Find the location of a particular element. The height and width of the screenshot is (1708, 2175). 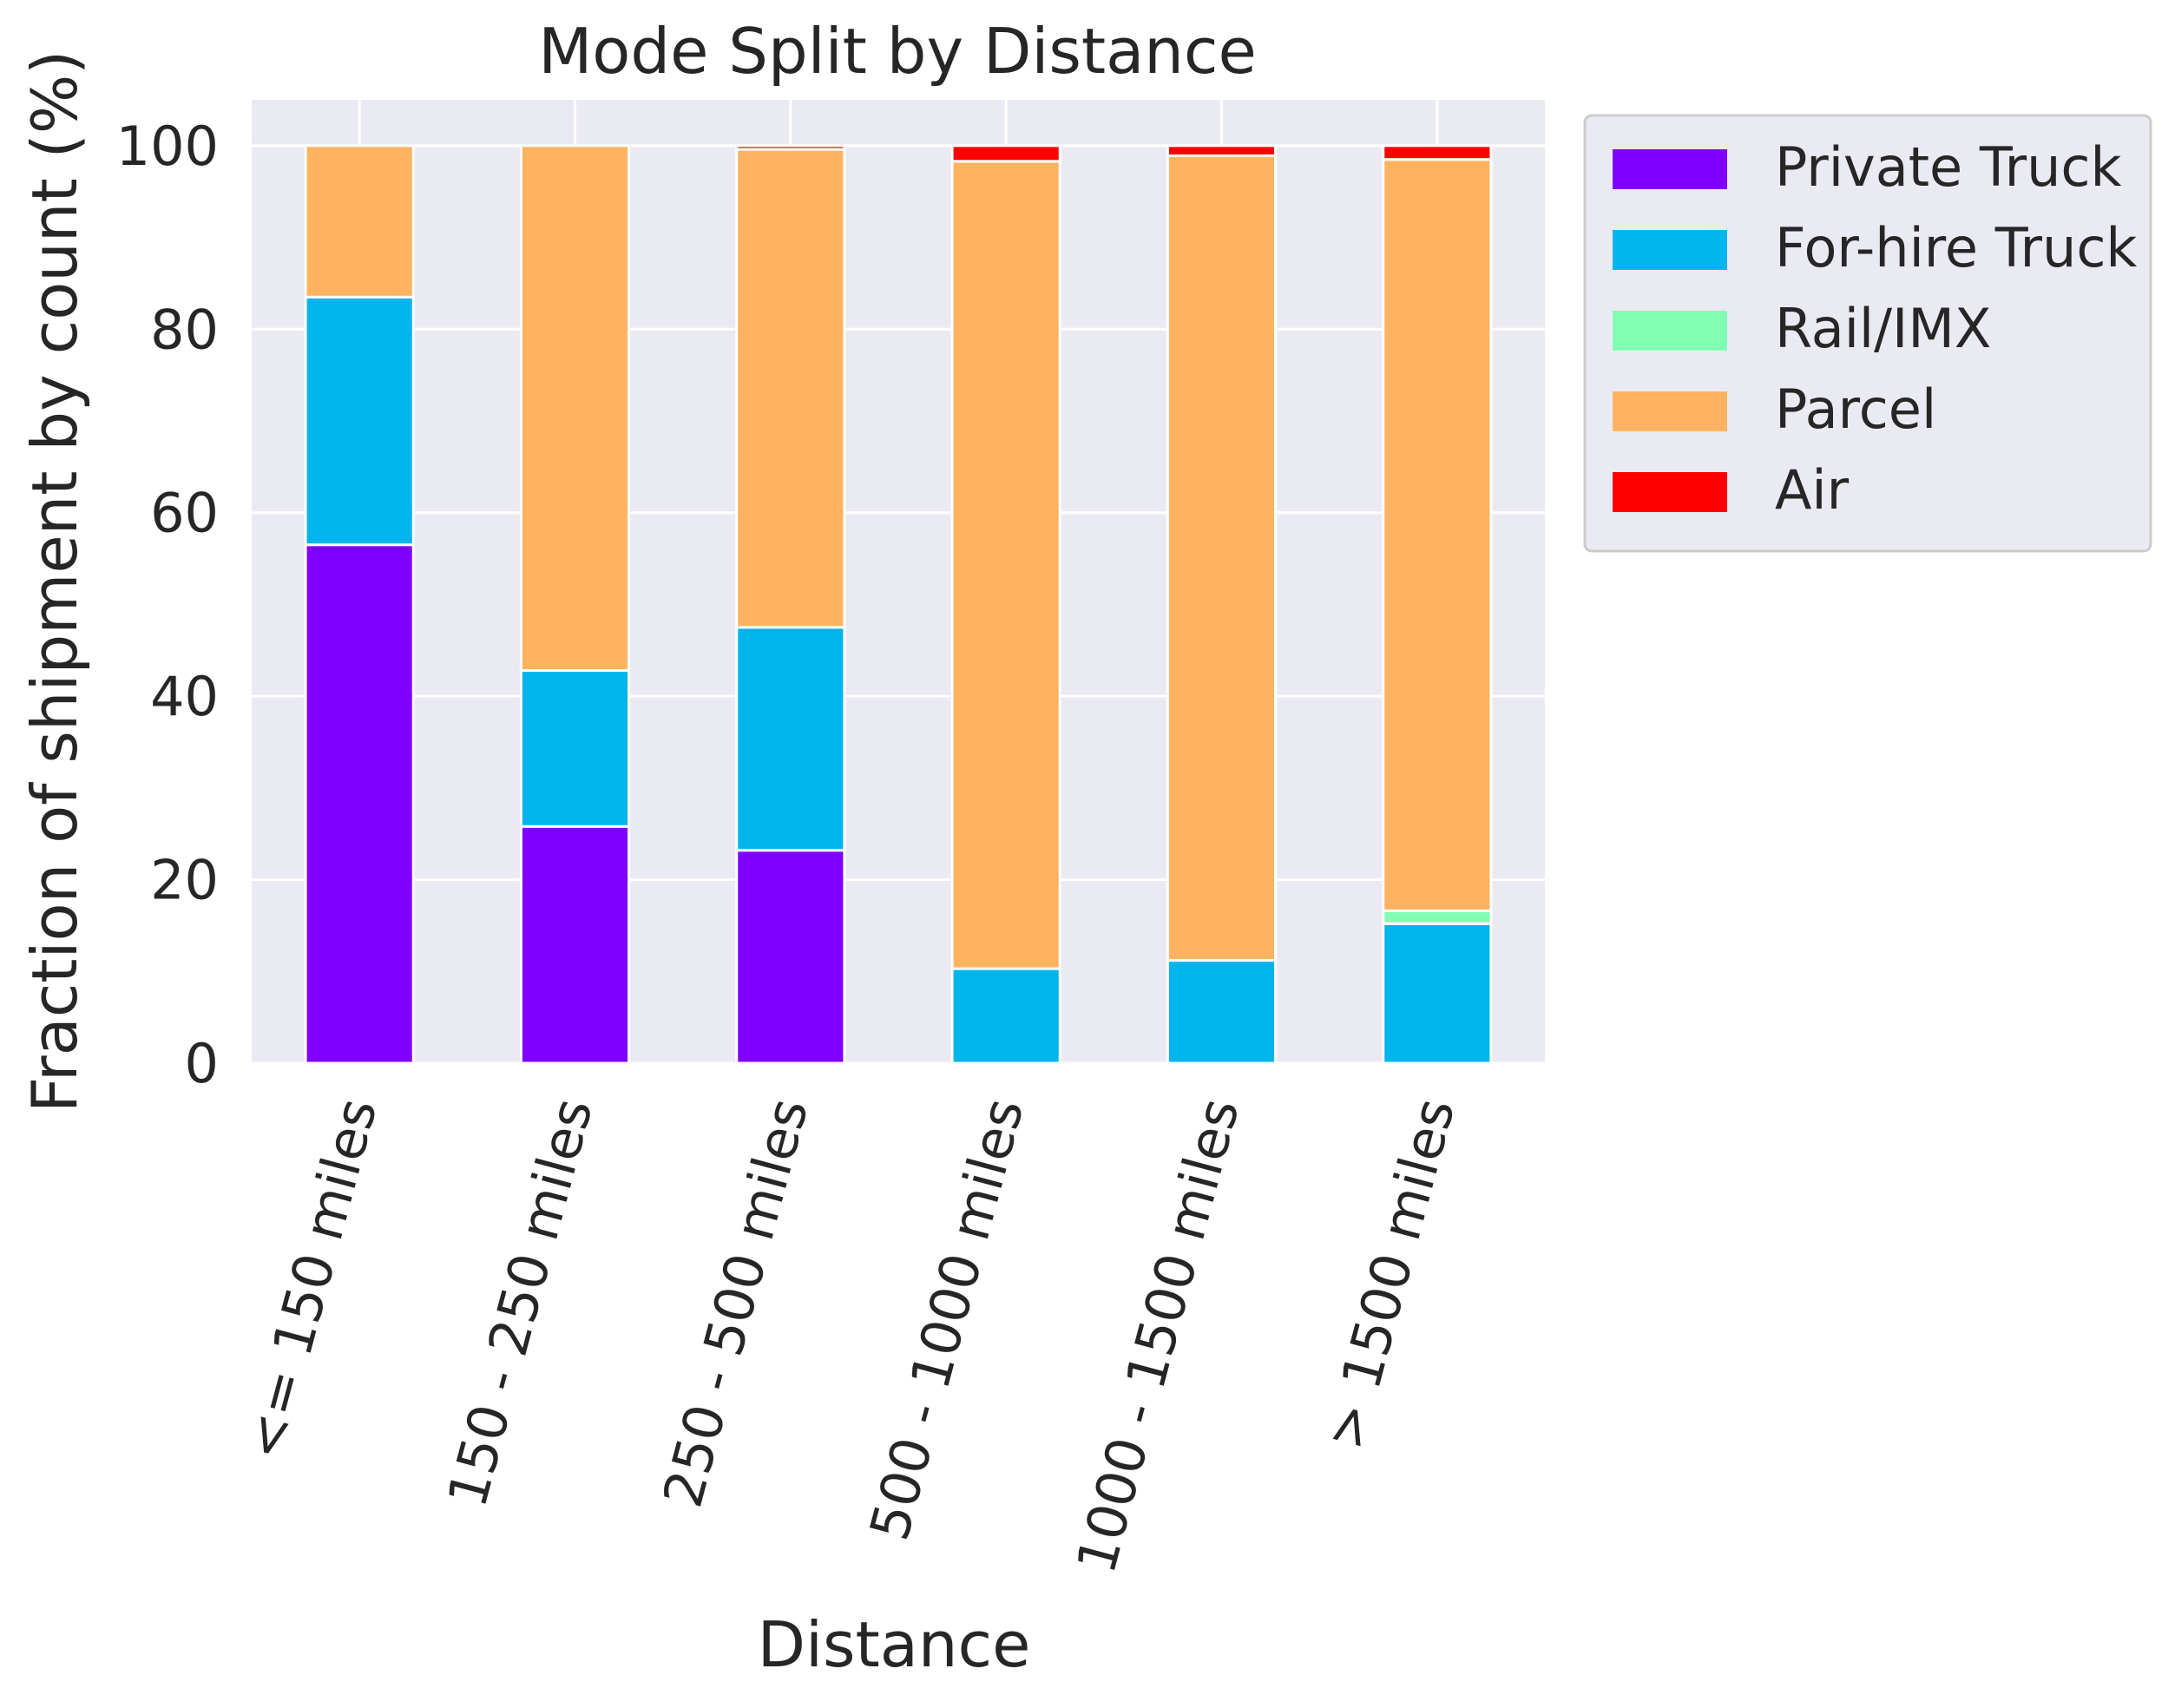

legend-label: Private Truck is located at coordinates (1948, 167).